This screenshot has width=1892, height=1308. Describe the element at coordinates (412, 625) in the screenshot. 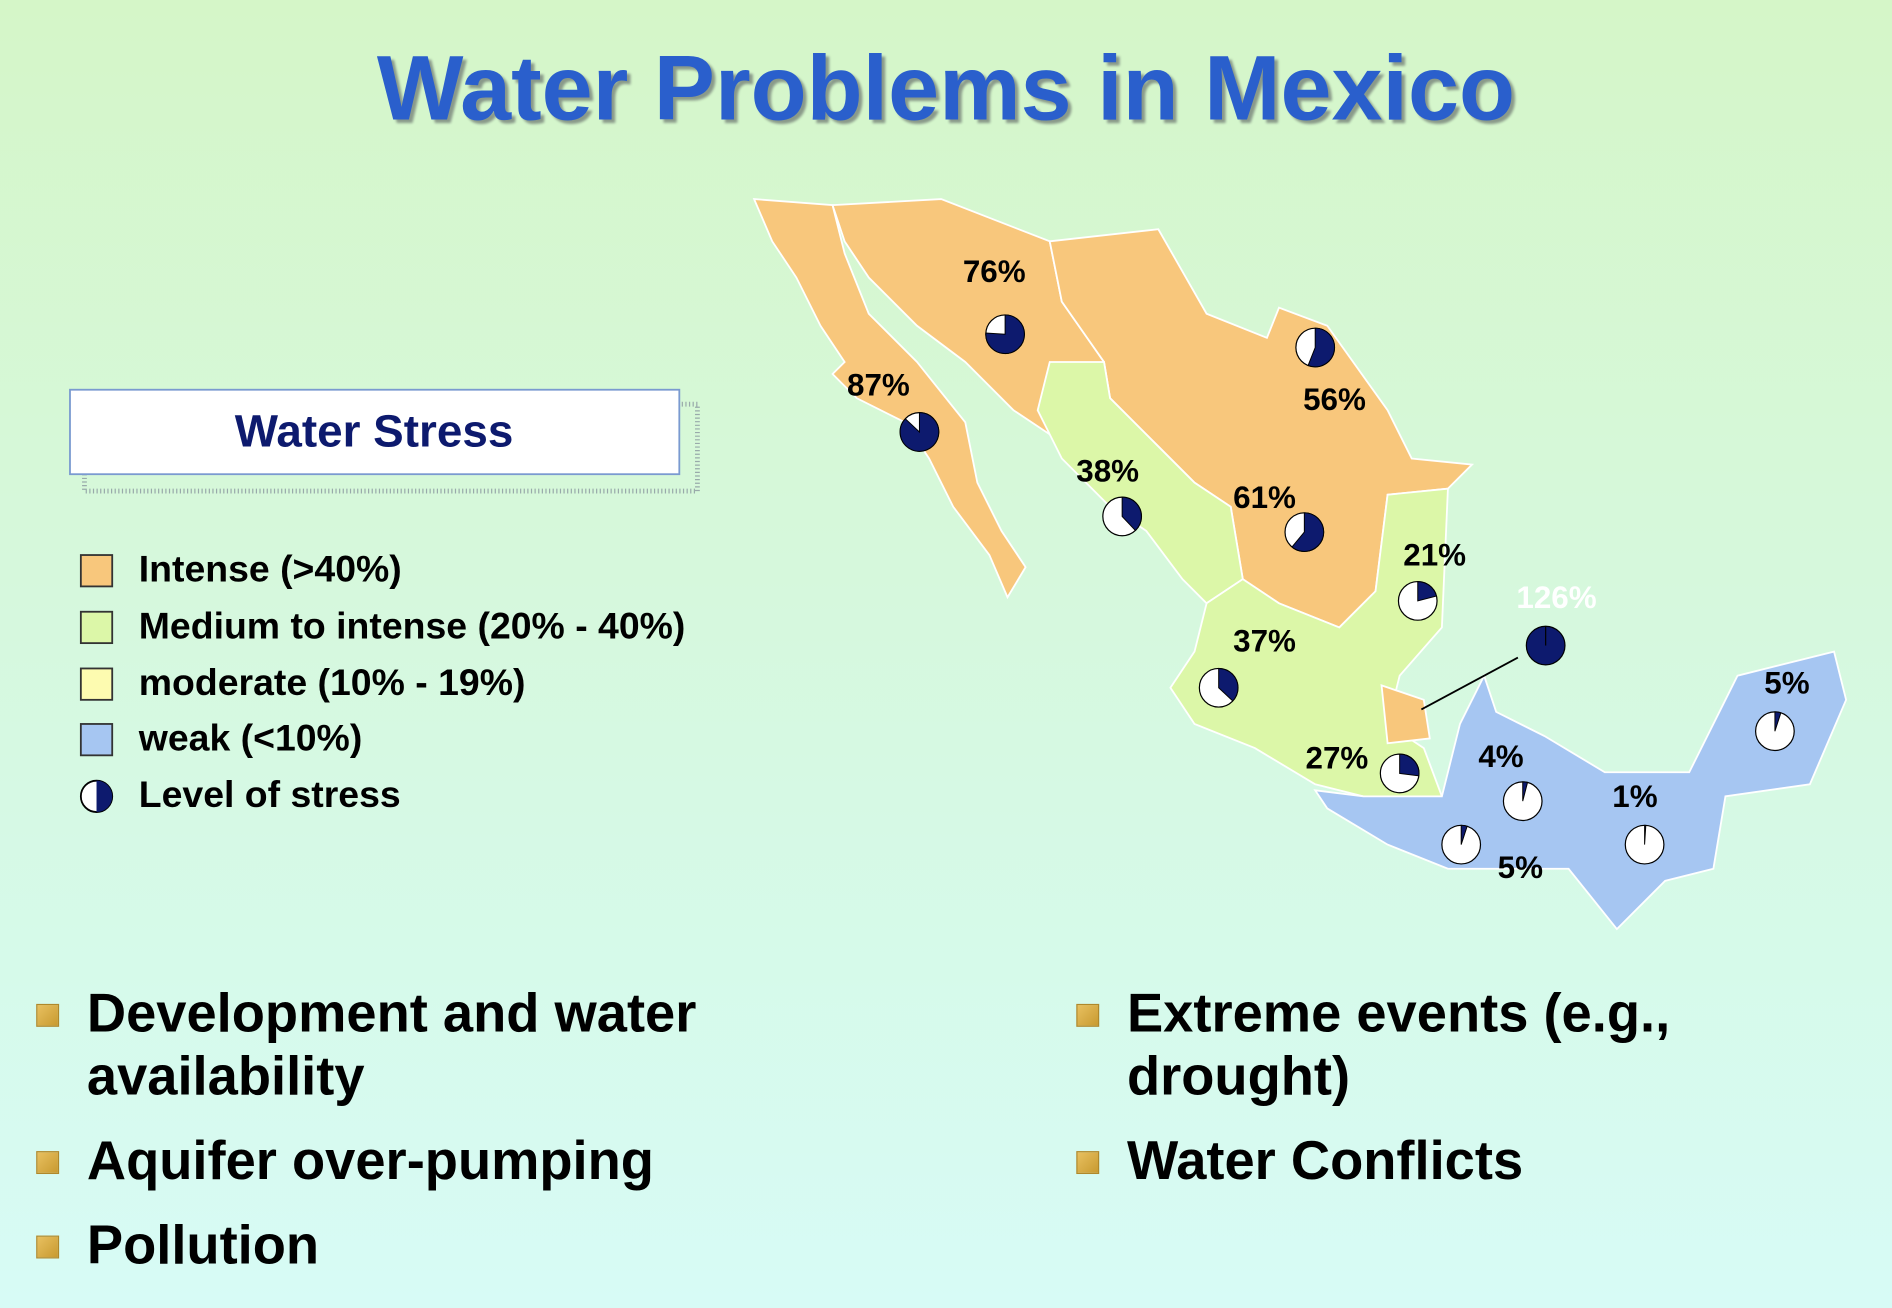

I see `legend-label: Medium to intense (20% - 40%)` at that location.